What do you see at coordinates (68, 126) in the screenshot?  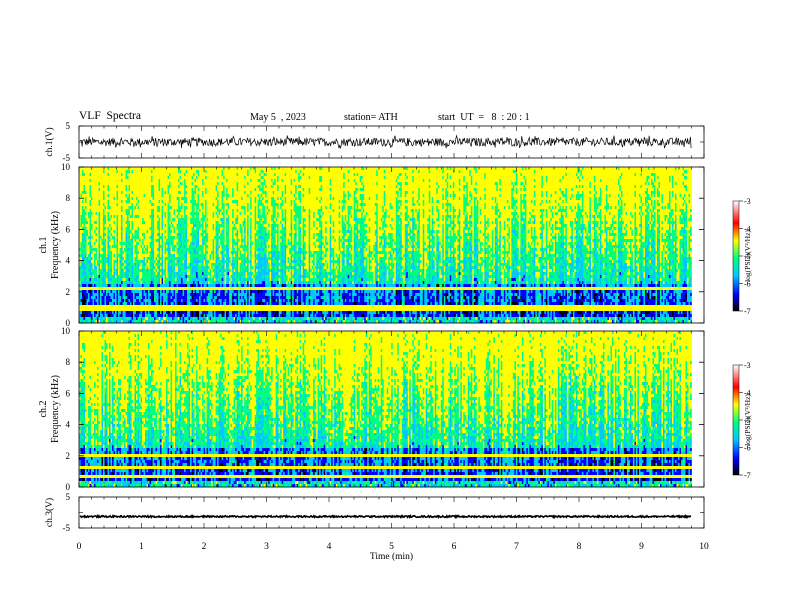 I see `ch1-timeseries-ytick-label: 5` at bounding box center [68, 126].